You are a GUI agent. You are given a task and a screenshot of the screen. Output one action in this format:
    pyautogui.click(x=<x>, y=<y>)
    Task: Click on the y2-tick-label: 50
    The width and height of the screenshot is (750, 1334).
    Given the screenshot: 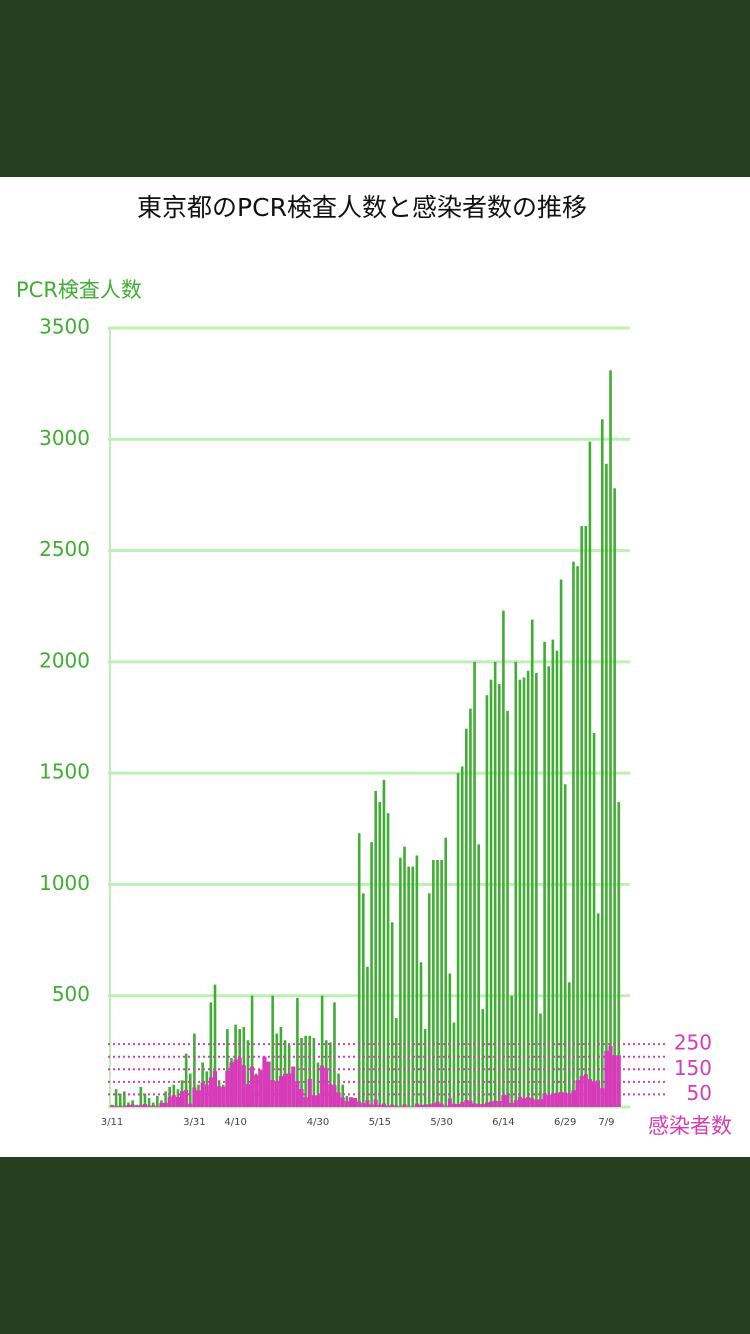 What is the action you would take?
    pyautogui.click(x=699, y=1093)
    